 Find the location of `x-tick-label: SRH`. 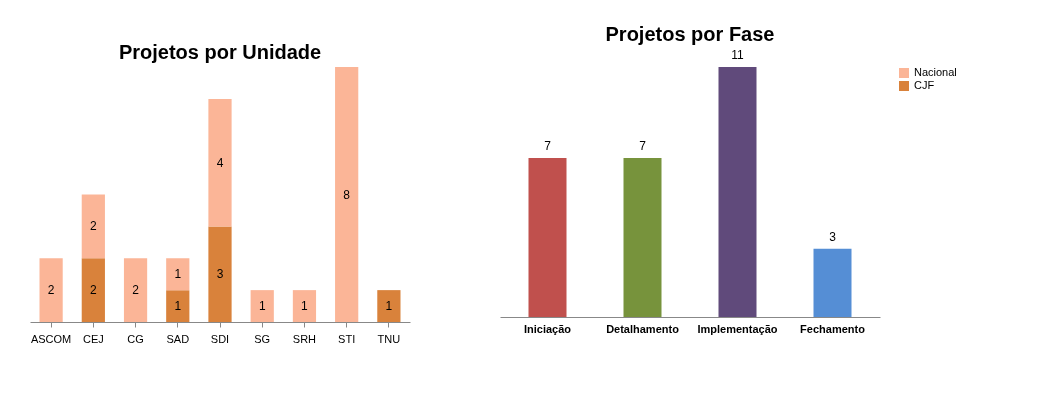

x-tick-label: SRH is located at coordinates (304, 338).